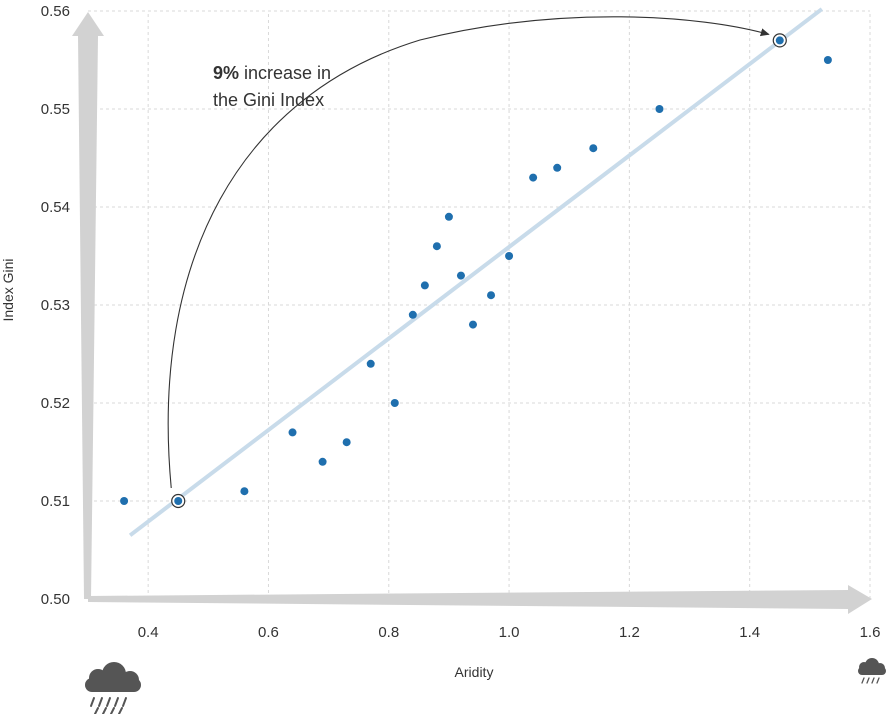 The width and height of the screenshot is (887, 714). I want to click on light-rain-cloud-icon, so click(872, 671).